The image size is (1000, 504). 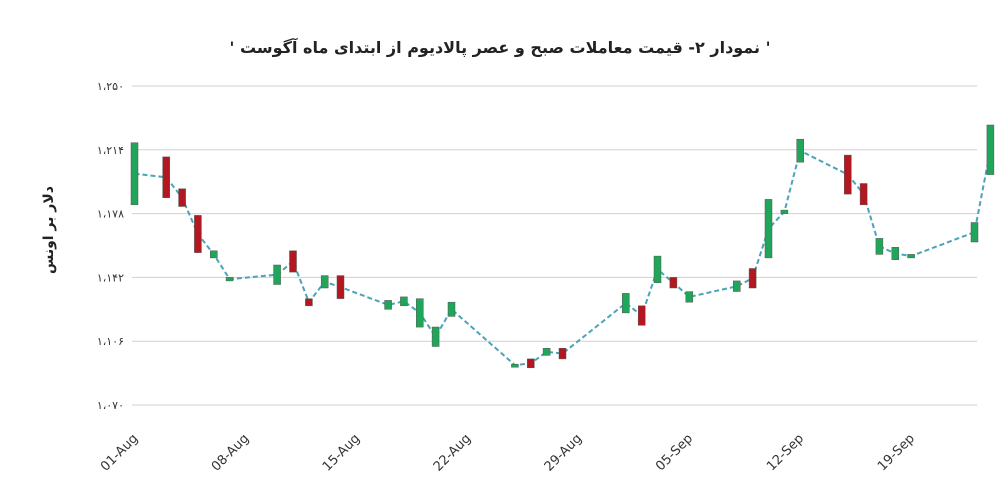 I want to click on x-tick-label: 15-Aug, so click(x=341, y=452).